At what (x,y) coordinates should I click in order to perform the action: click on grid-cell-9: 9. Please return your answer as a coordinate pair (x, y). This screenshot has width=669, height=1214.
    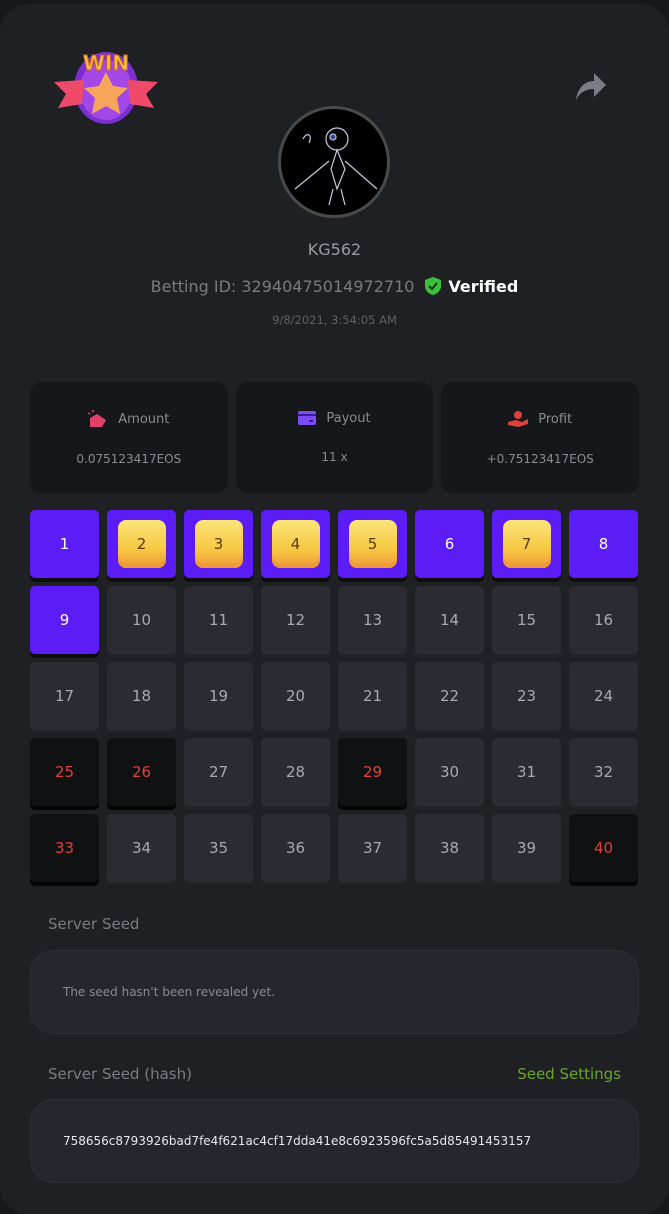
    Looking at the image, I should click on (64, 620).